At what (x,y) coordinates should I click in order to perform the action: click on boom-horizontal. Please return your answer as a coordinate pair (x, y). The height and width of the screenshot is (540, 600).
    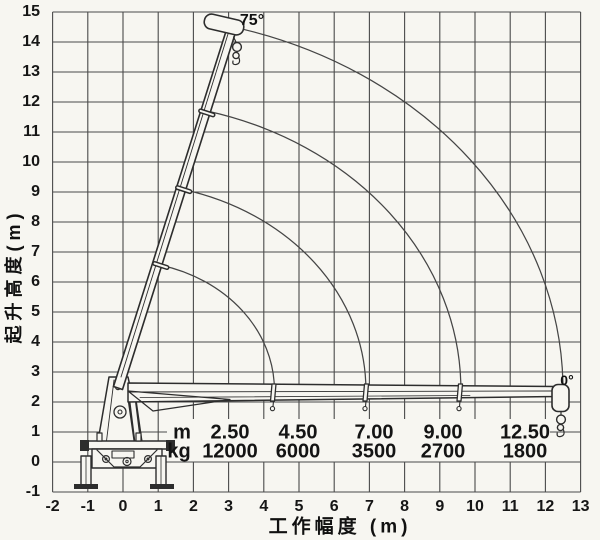
    Looking at the image, I should click on (342, 392).